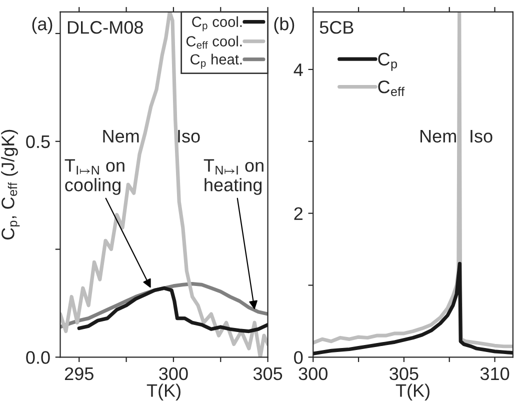  Describe the element at coordinates (38, 141) in the screenshot. I see `y-tick-label: 0.5` at that location.